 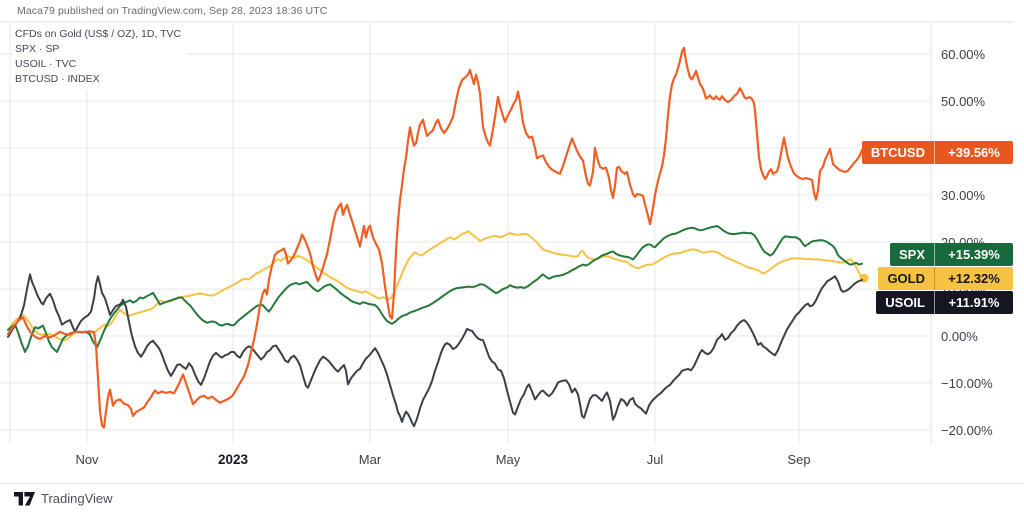 I want to click on x-axis-label-nov: Nov, so click(x=87, y=459).